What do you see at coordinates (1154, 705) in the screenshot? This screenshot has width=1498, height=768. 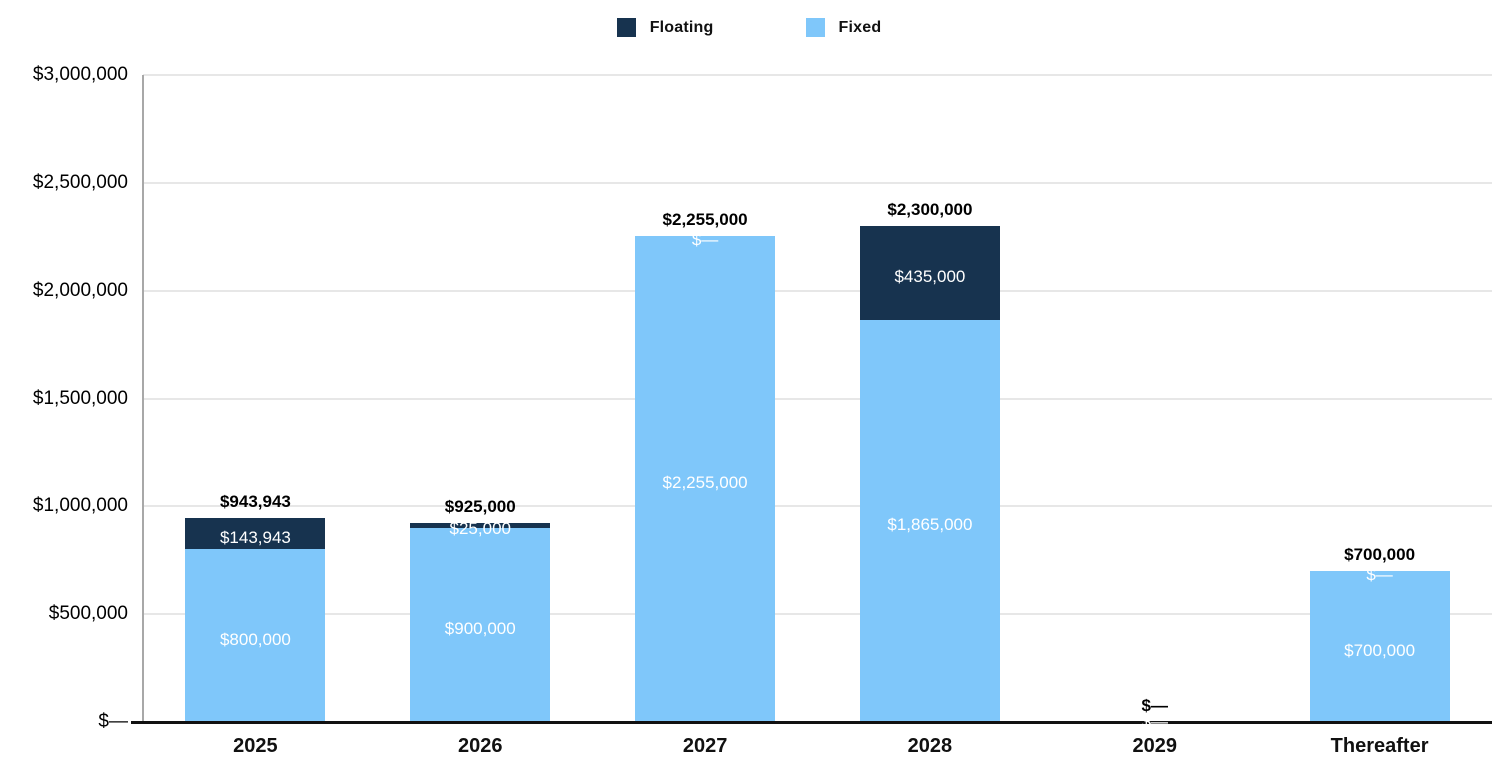 I see `bar-total-label: $—` at bounding box center [1154, 705].